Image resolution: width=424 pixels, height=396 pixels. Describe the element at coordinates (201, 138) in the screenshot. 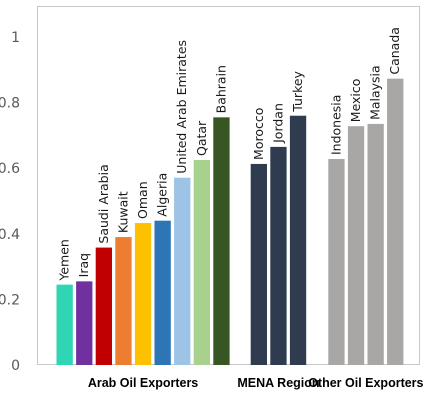

I see `bar-label: Qatar` at that location.